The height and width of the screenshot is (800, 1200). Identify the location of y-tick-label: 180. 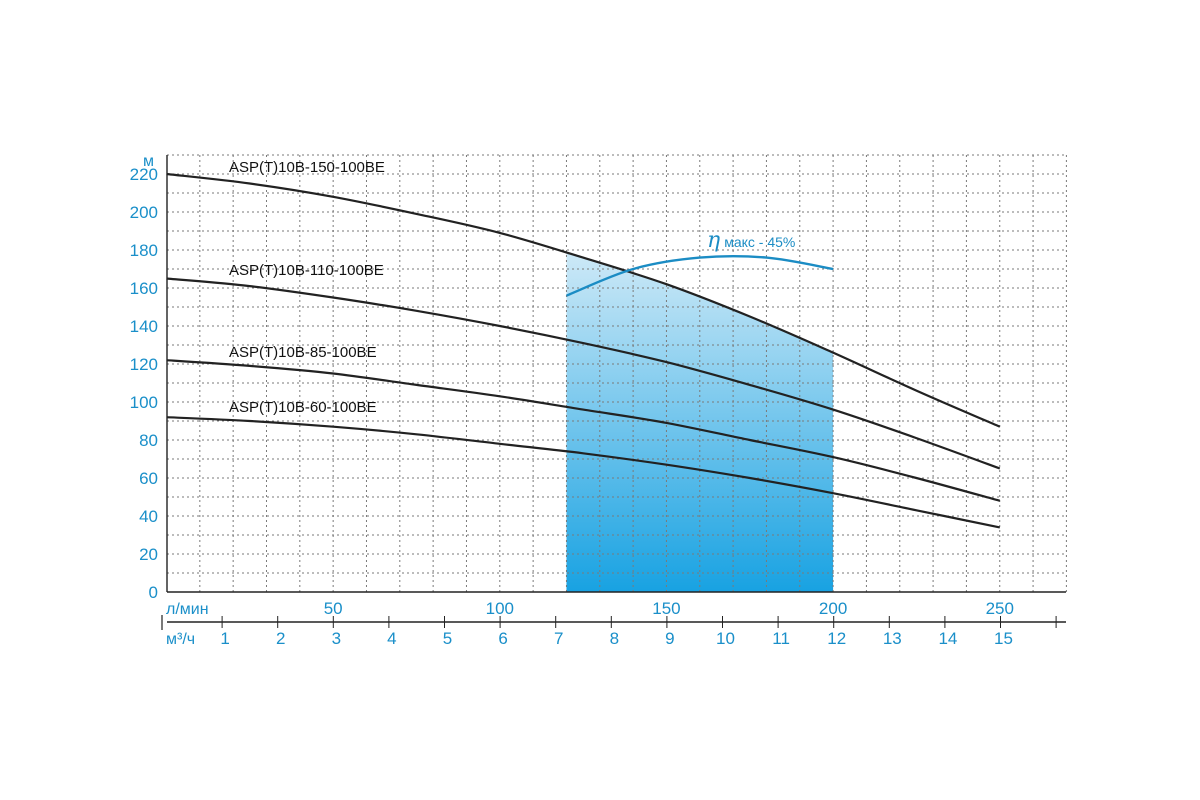
(144, 250).